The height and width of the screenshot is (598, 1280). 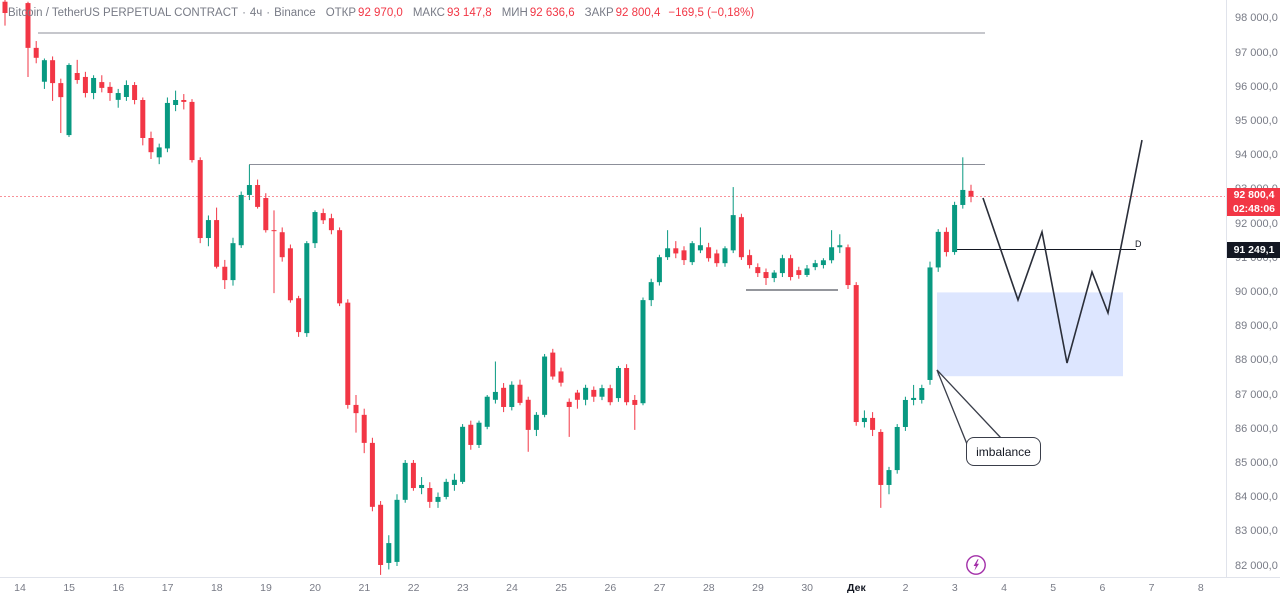 I want to click on time-axis-label: 6, so click(x=1102, y=588).